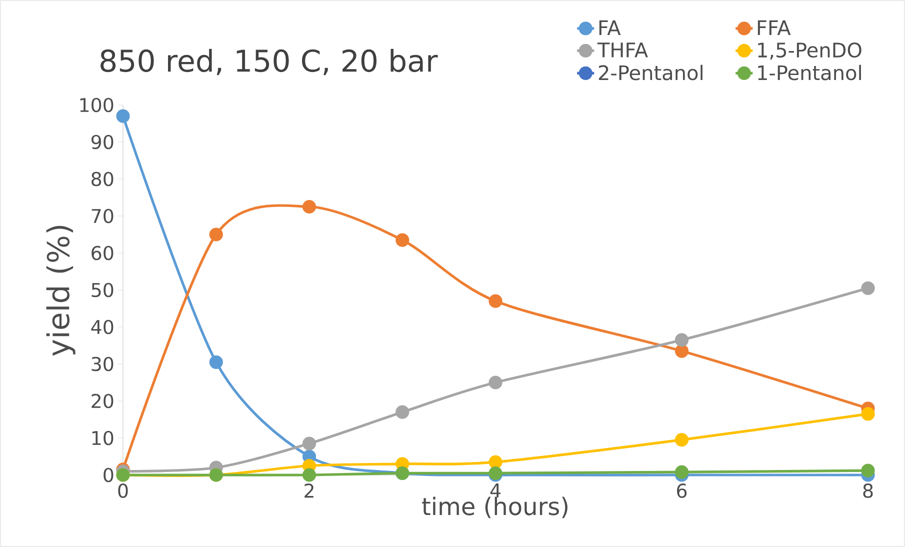 This screenshot has width=905, height=547. I want to click on y-tick-label: 10, so click(103, 438).